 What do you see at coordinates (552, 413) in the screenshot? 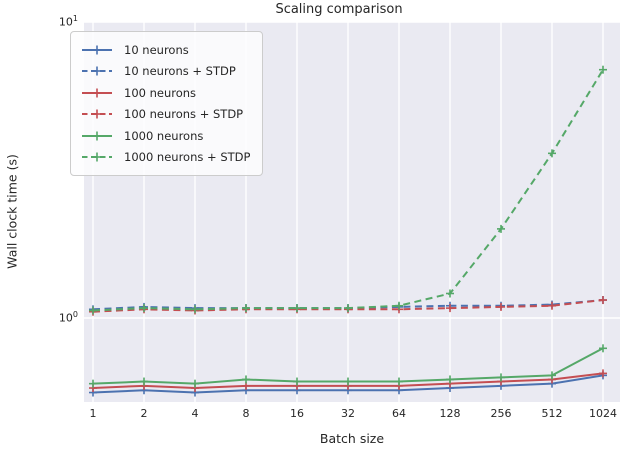
I see `x-tick-label: 512` at bounding box center [552, 413].